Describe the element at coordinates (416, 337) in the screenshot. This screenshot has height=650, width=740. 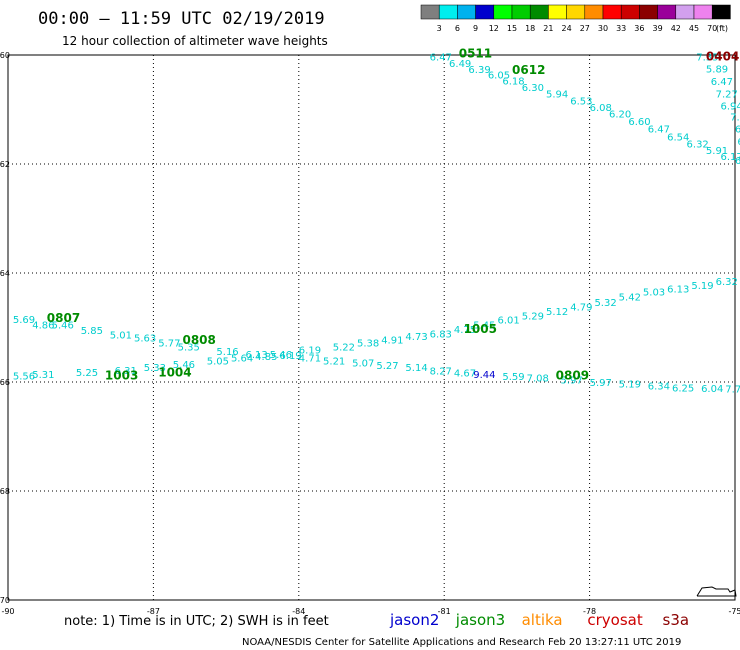
I see `wave-height-value: 4.73` at that location.